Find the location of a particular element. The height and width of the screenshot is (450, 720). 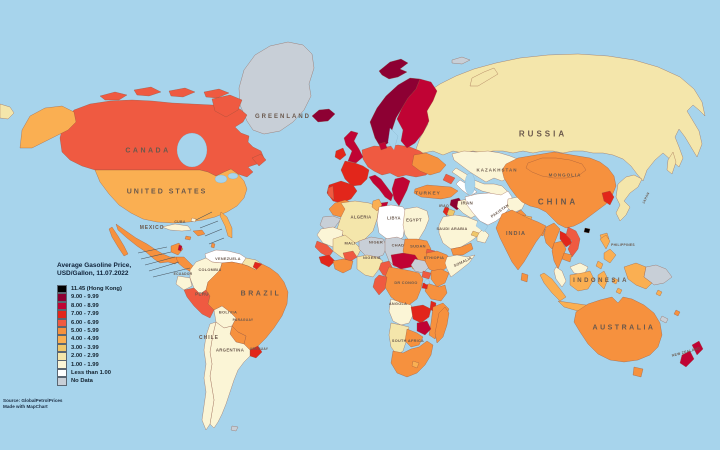

great-lakes-west is located at coordinates (221, 179).